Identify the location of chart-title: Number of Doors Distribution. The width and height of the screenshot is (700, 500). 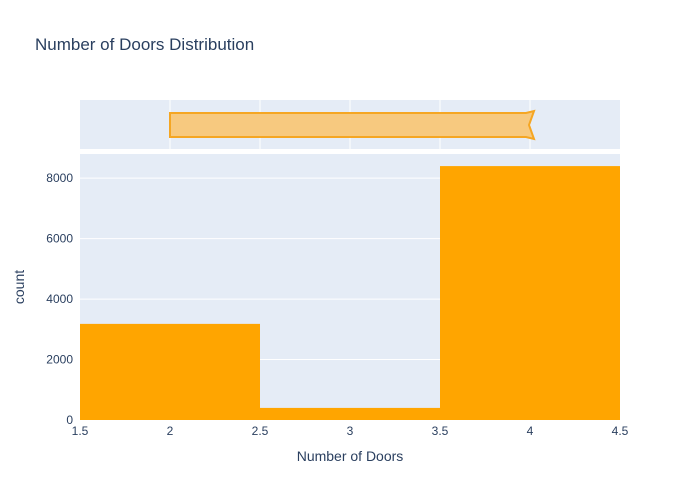
(144, 44).